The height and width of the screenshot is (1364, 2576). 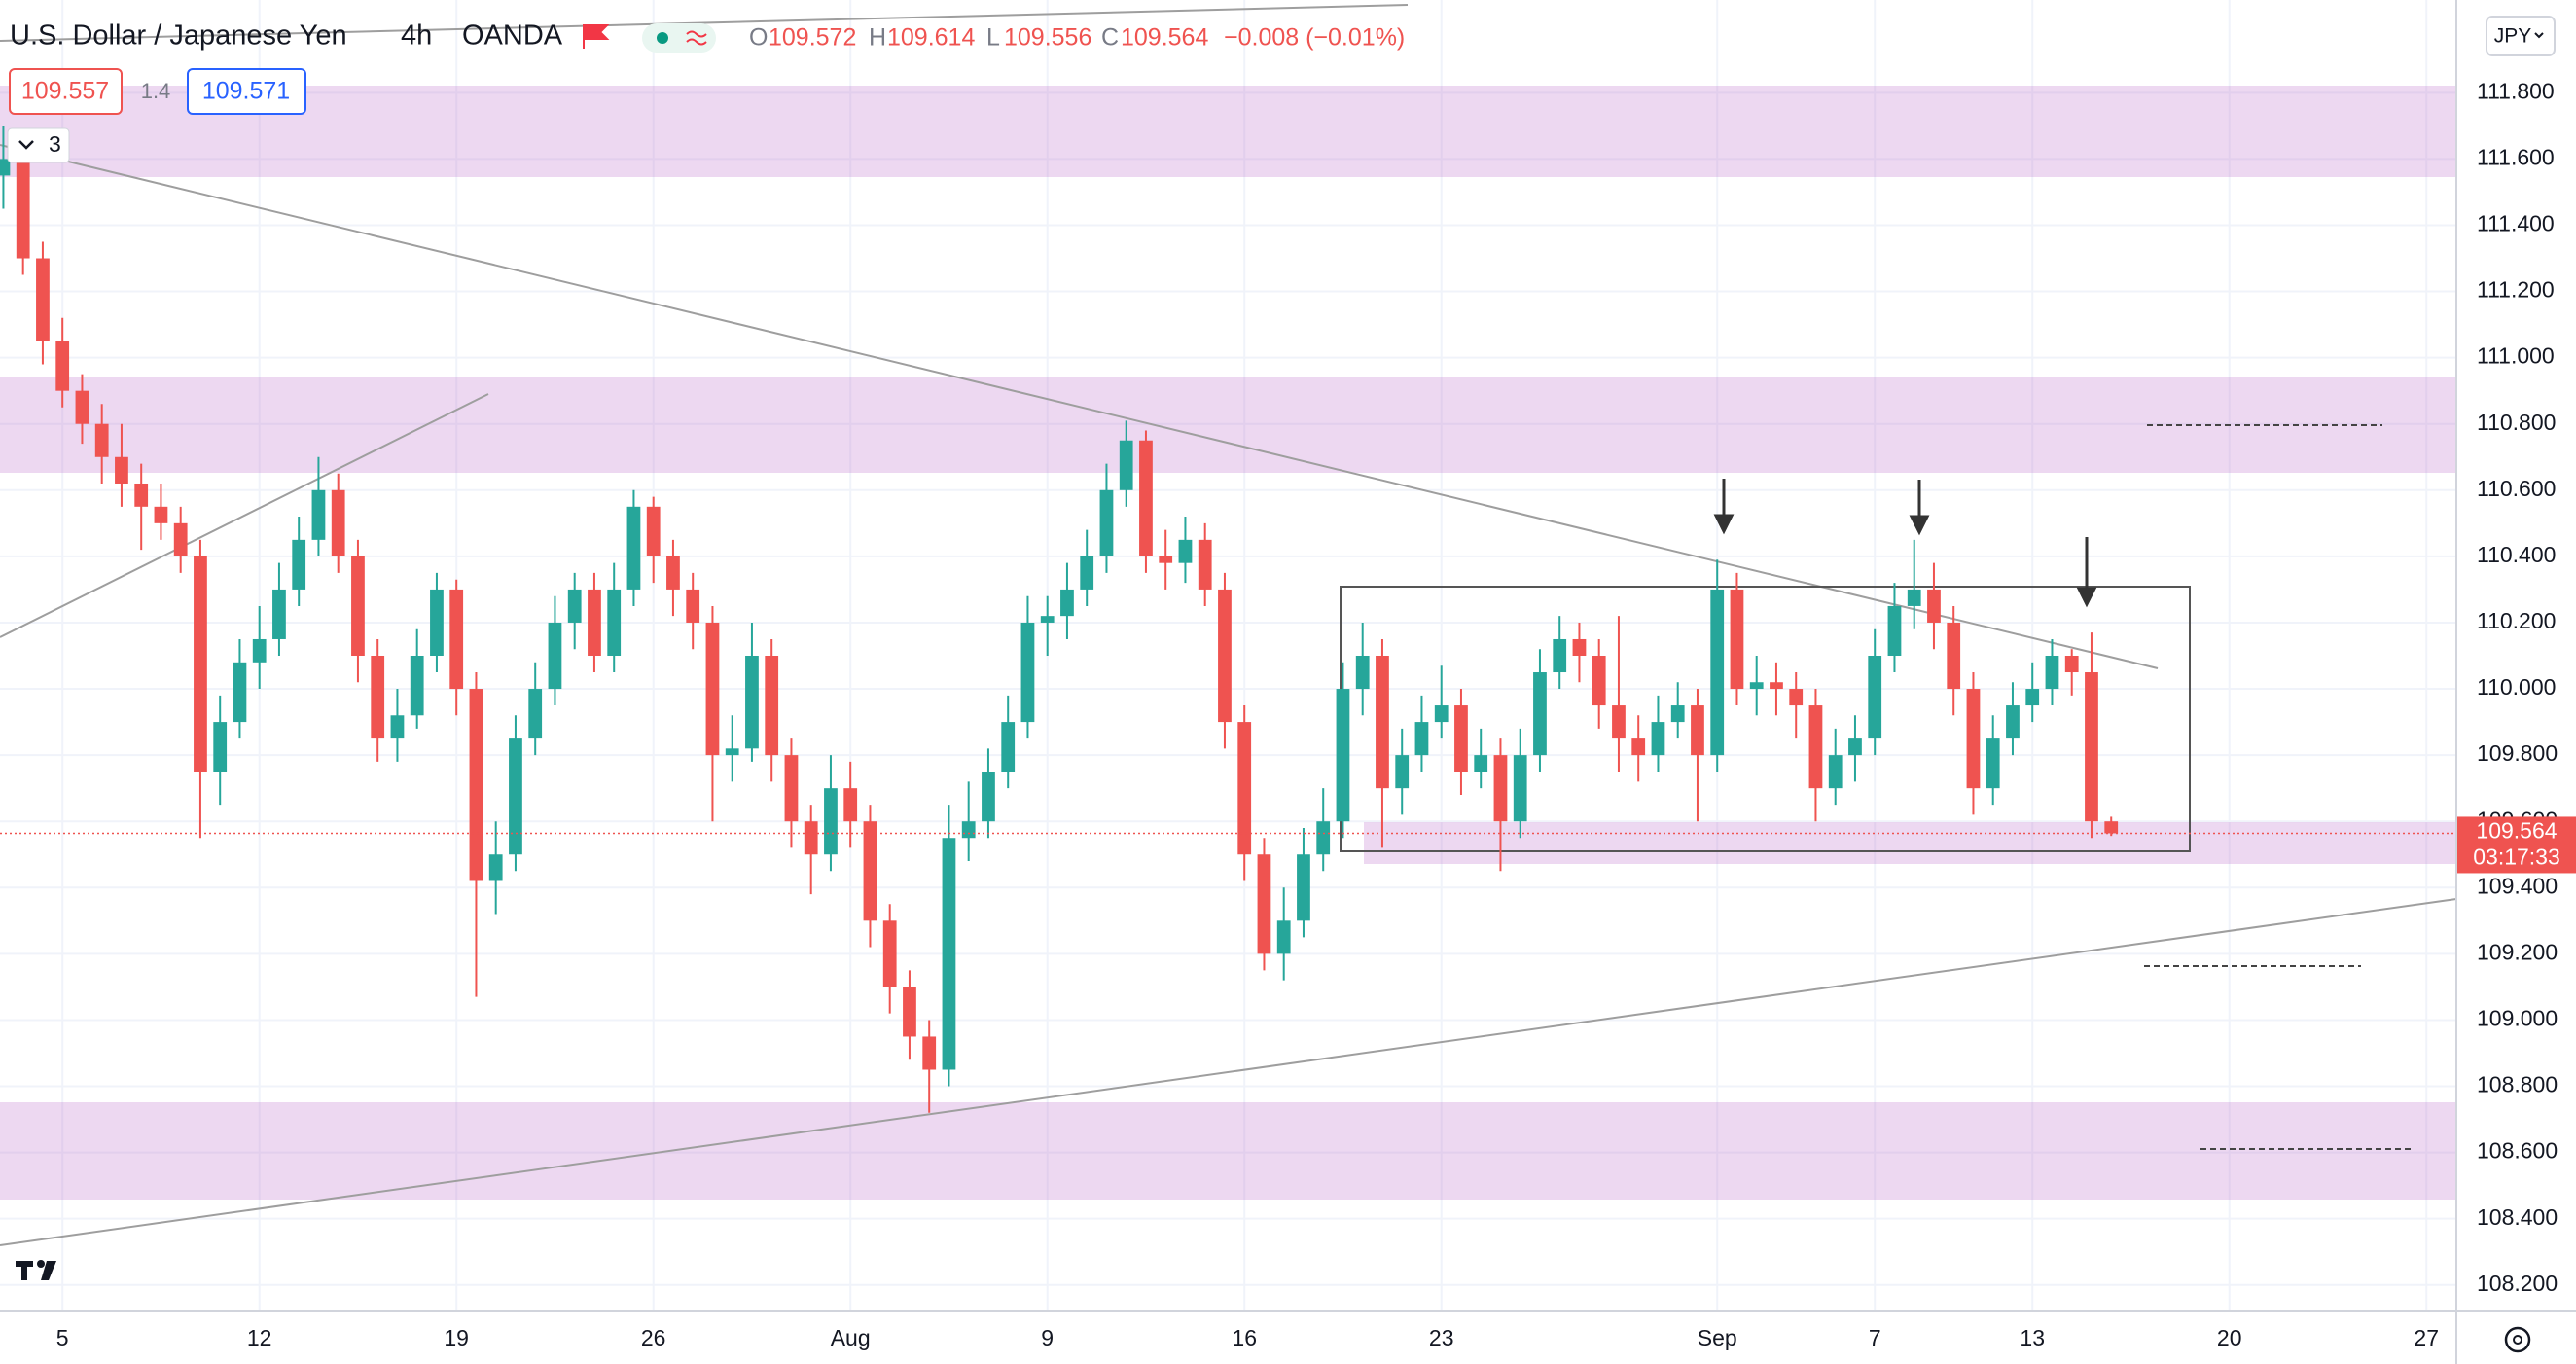 What do you see at coordinates (2516, 554) in the screenshot?
I see `y-tick-label: 110.400` at bounding box center [2516, 554].